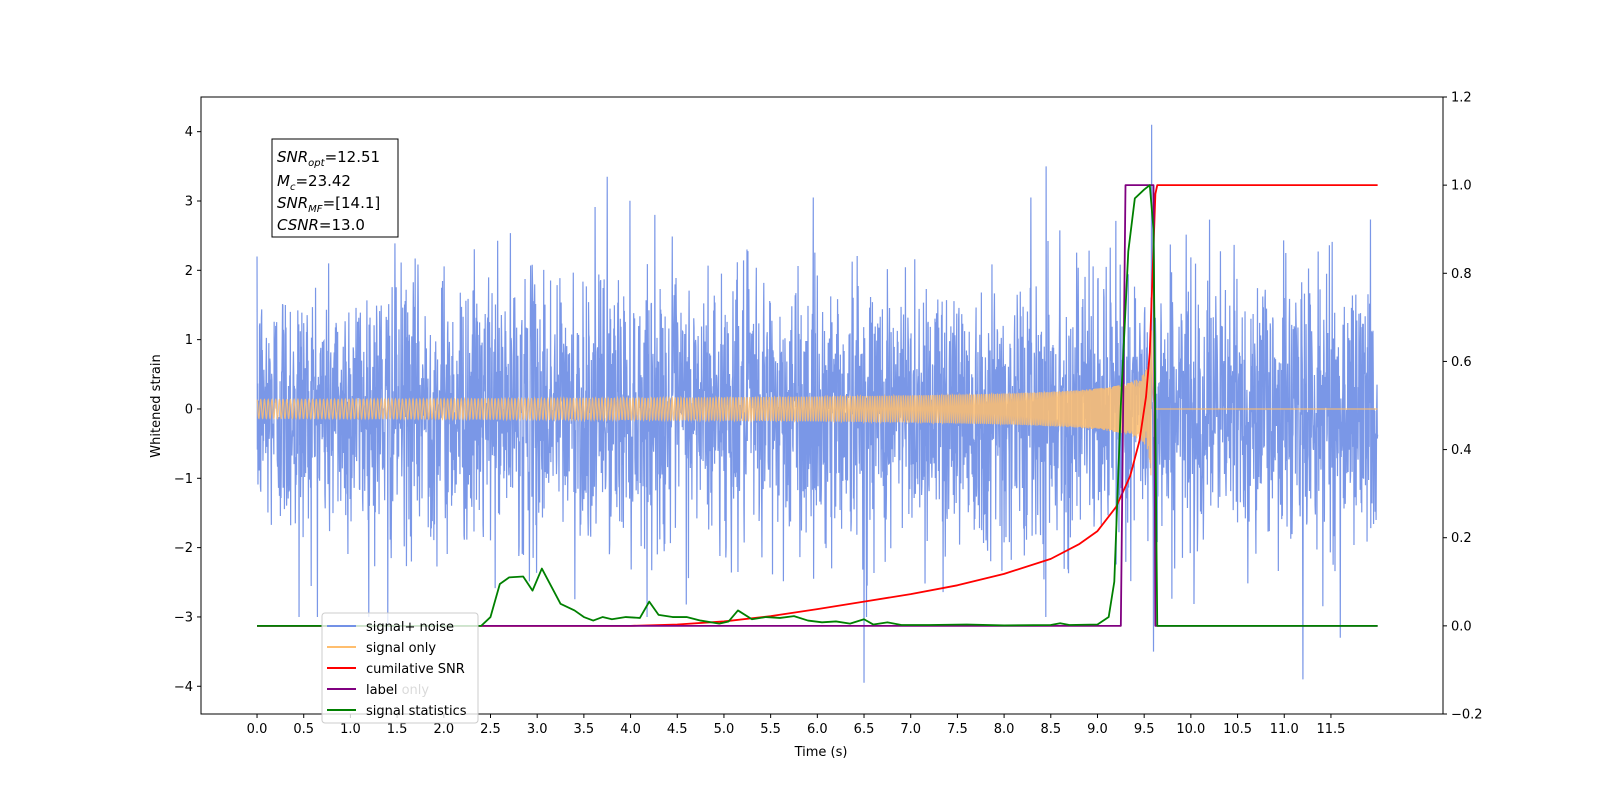 The image size is (1600, 800). What do you see at coordinates (416, 711) in the screenshot?
I see `legend-label-signal-statistics: signal statistics` at bounding box center [416, 711].